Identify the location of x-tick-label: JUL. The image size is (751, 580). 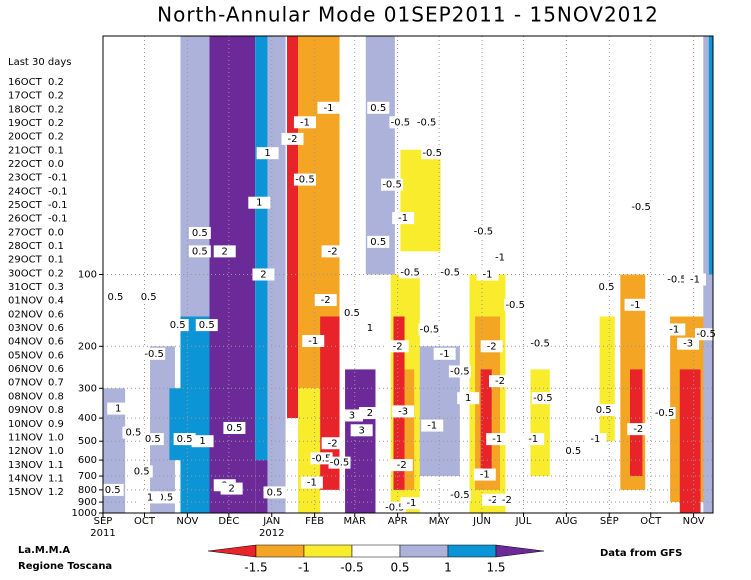
(523, 521).